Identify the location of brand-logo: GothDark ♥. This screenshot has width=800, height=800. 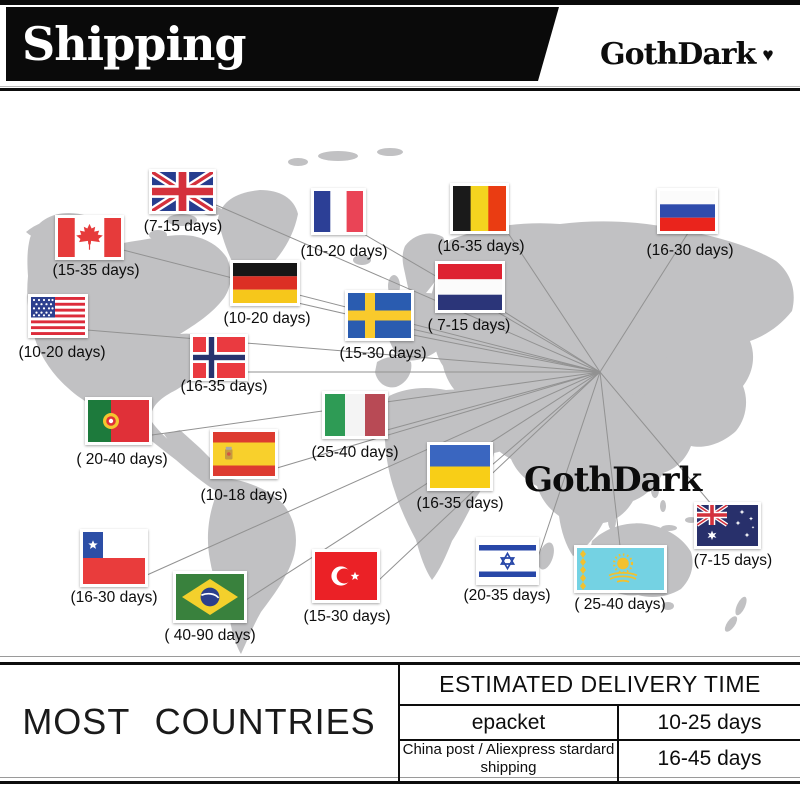
(695, 54).